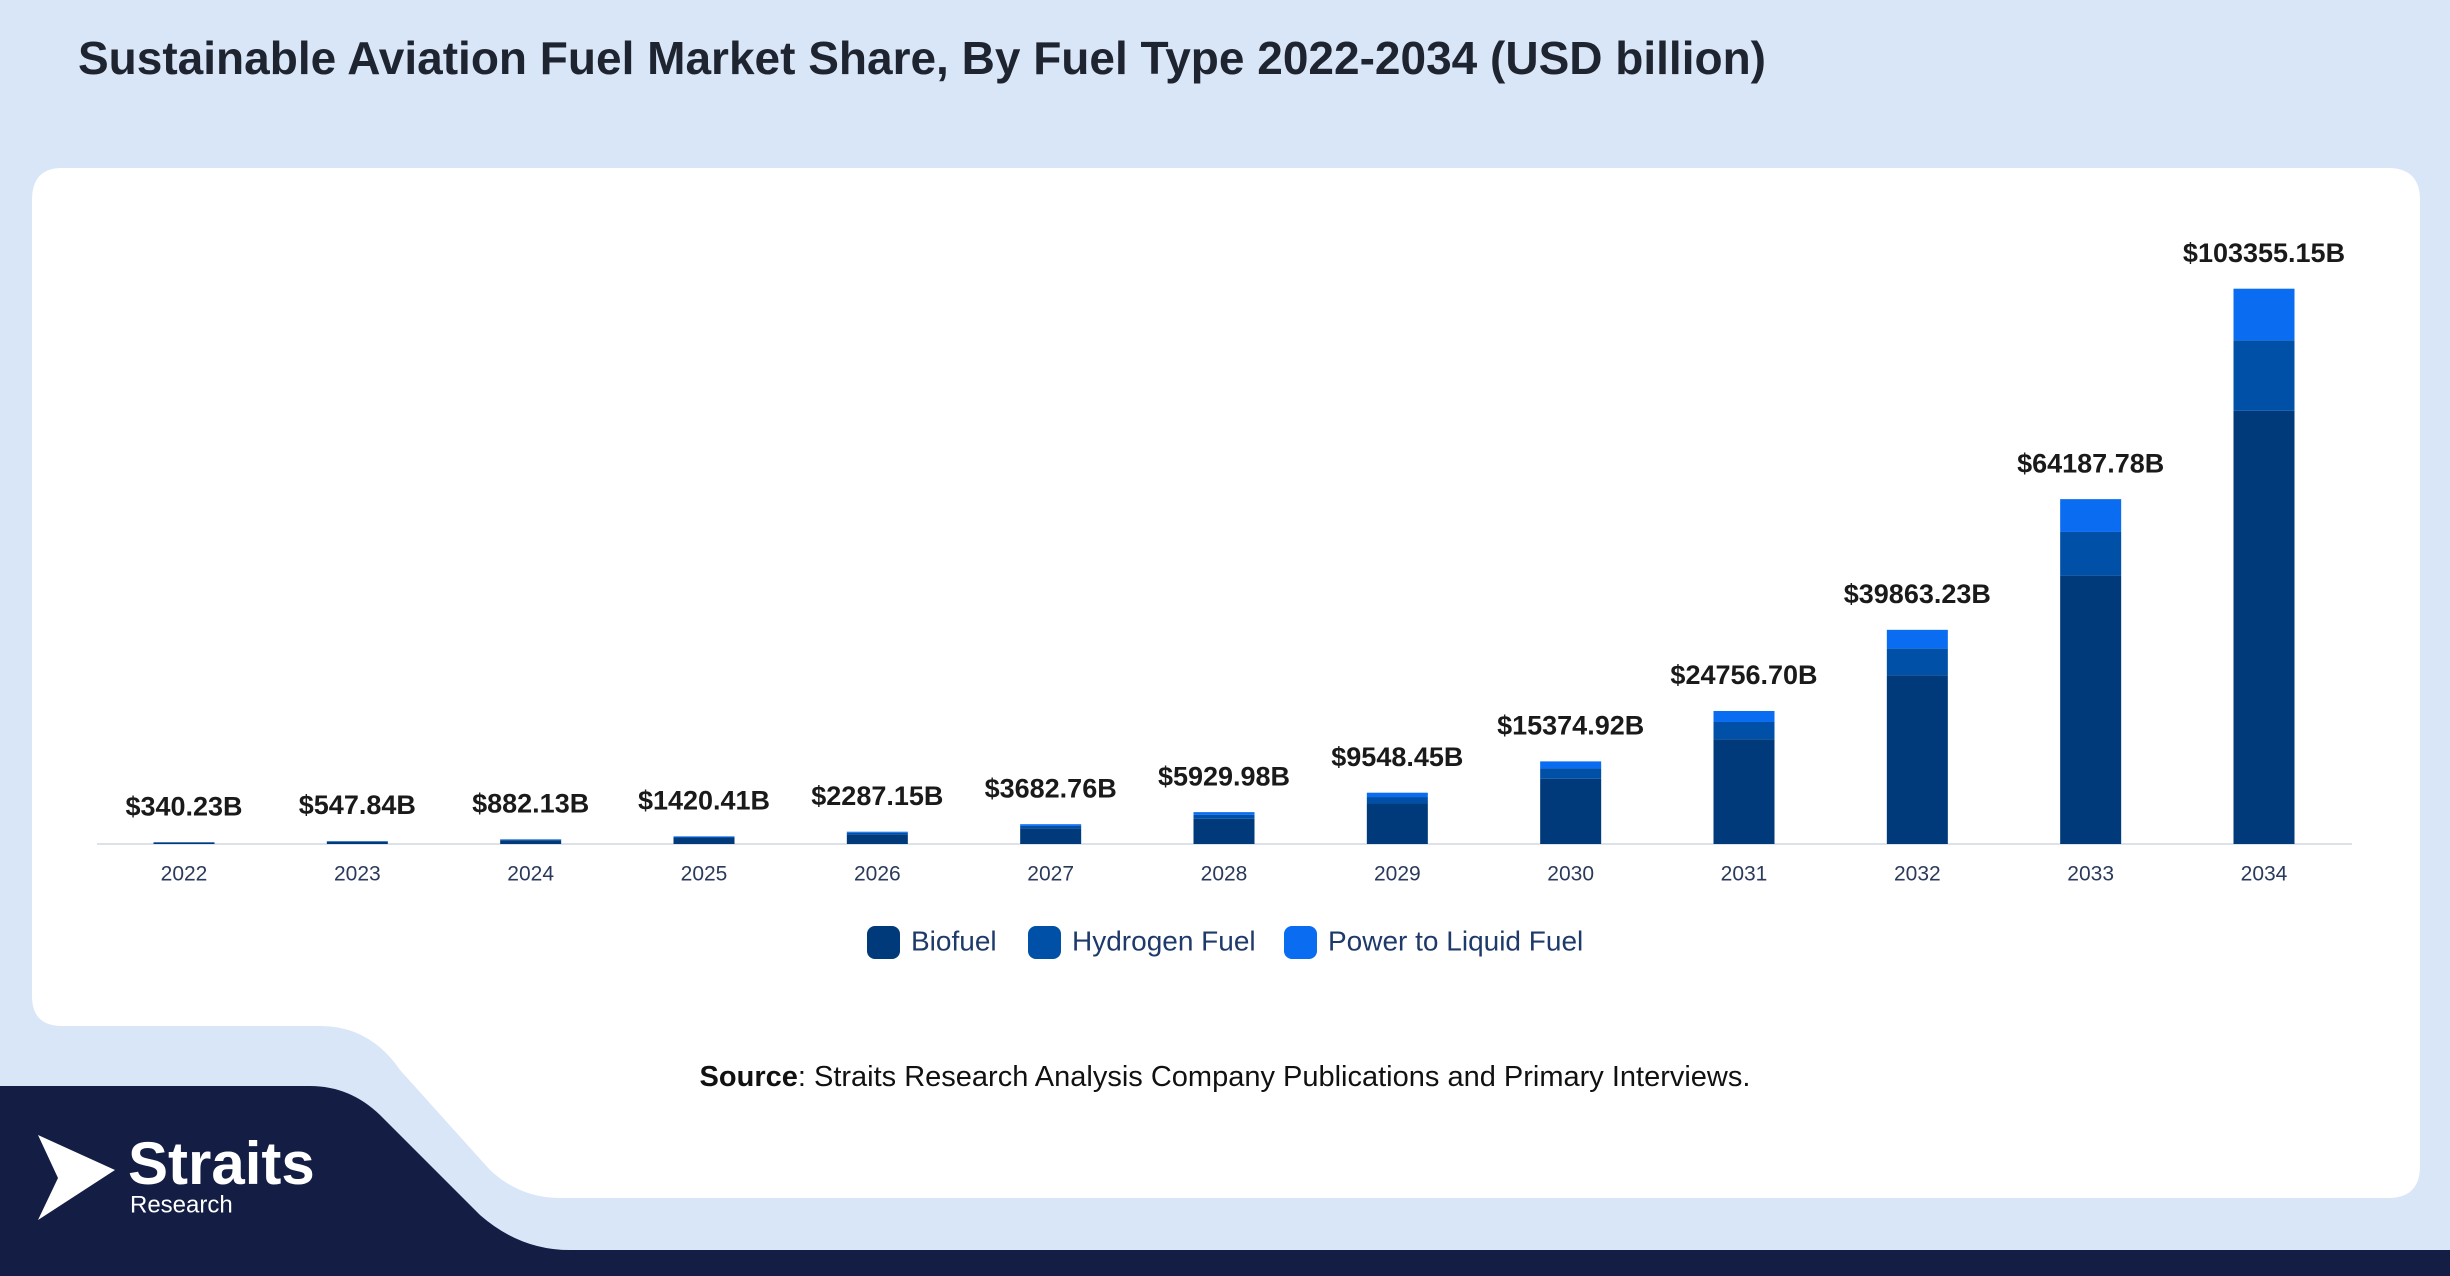  What do you see at coordinates (1397, 874) in the screenshot?
I see `x-tick-label: 2029` at bounding box center [1397, 874].